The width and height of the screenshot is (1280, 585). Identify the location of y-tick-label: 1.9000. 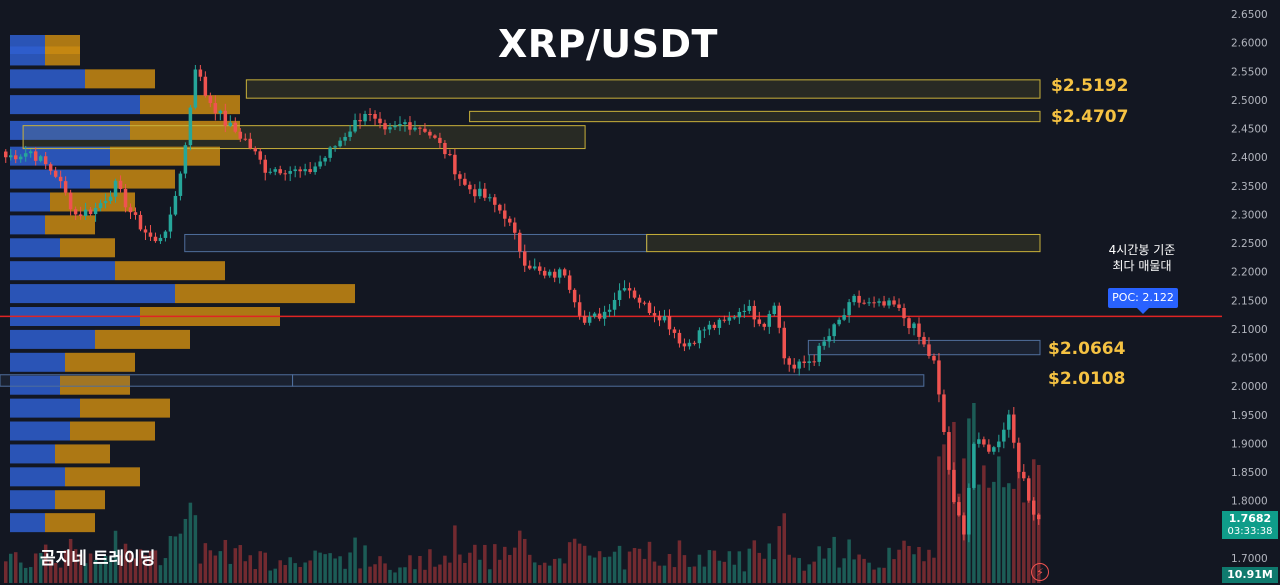
(1249, 444).